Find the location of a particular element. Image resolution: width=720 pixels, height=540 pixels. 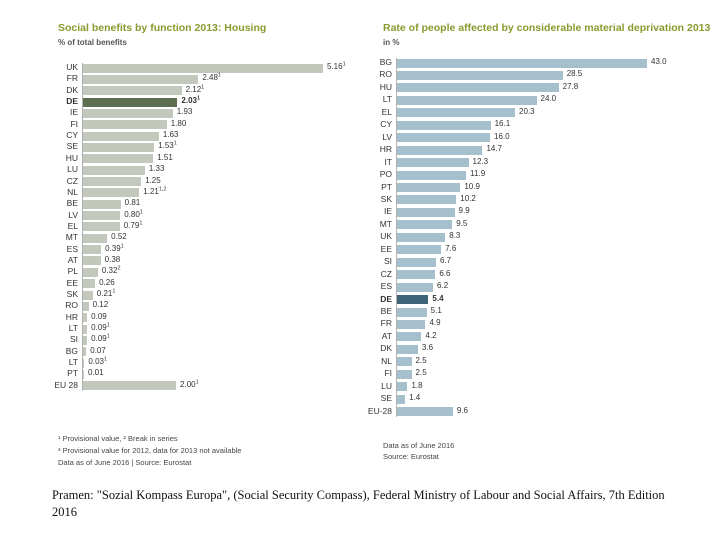

category-label: DK is located at coordinates (386, 348).